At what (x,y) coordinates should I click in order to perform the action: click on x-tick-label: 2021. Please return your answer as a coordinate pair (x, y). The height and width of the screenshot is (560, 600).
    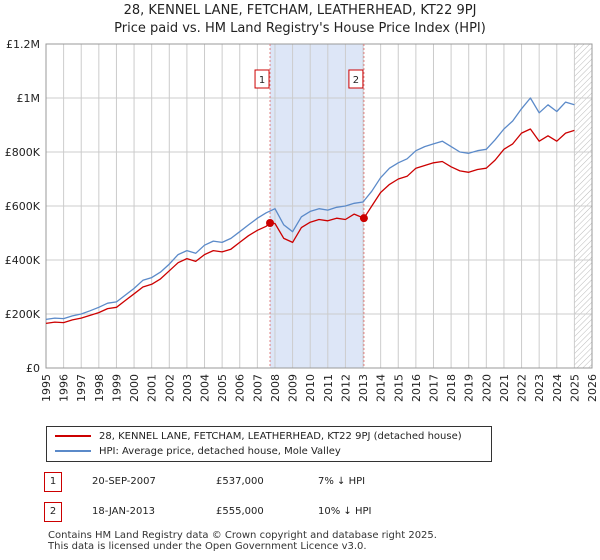
    Looking at the image, I should click on (504, 388).